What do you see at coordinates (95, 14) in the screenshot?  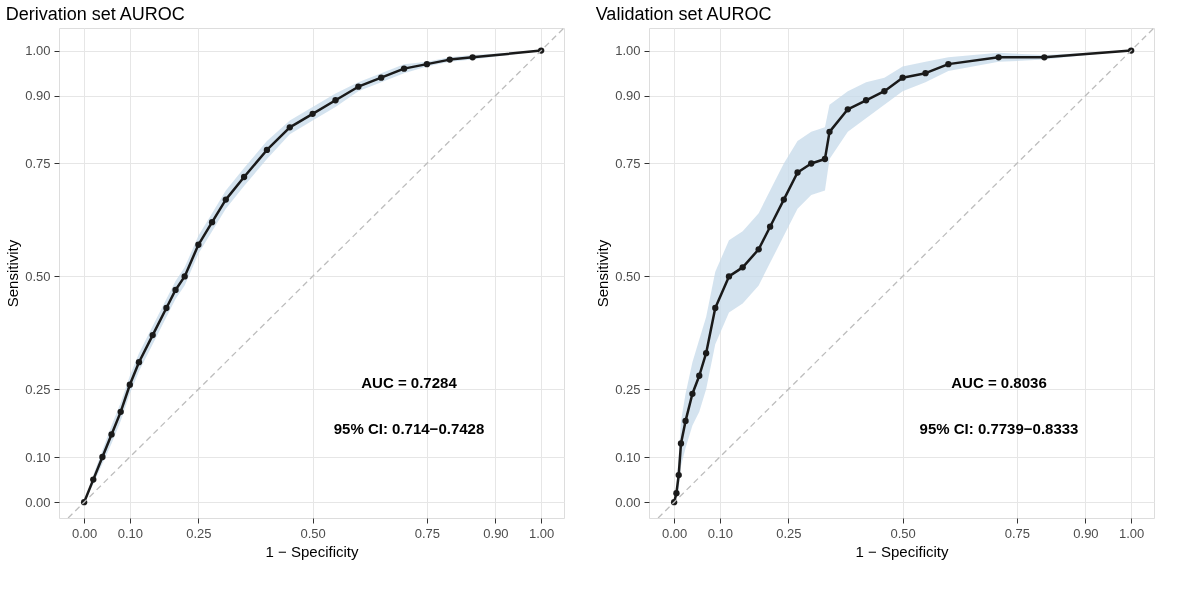 I see `chart-title: Derivation set AUROC` at bounding box center [95, 14].